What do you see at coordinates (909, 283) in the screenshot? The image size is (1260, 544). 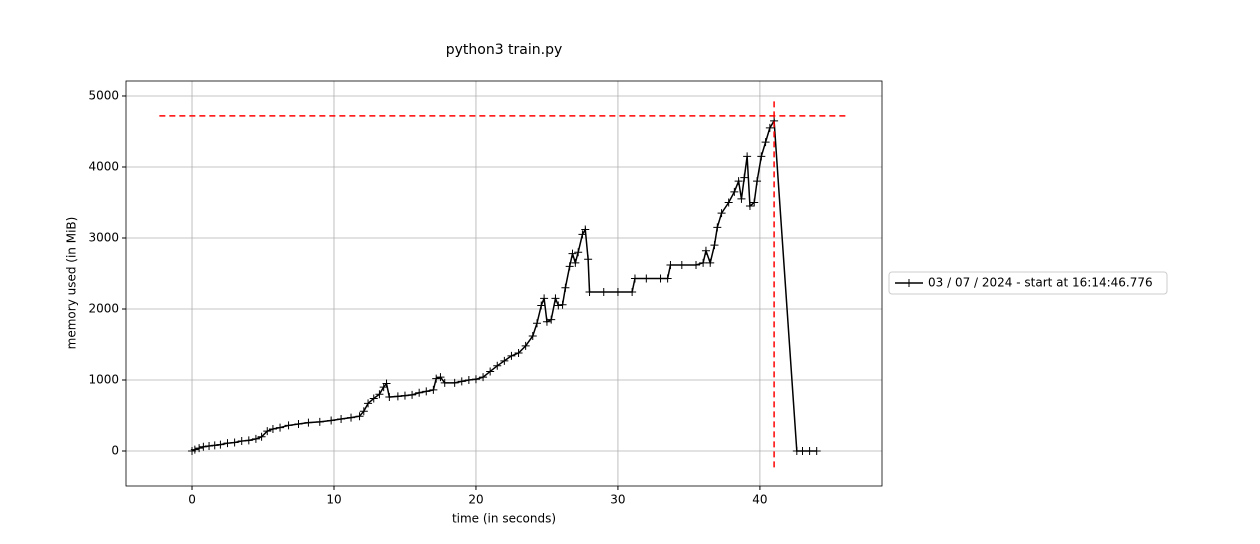 I see `legend-marker` at bounding box center [909, 283].